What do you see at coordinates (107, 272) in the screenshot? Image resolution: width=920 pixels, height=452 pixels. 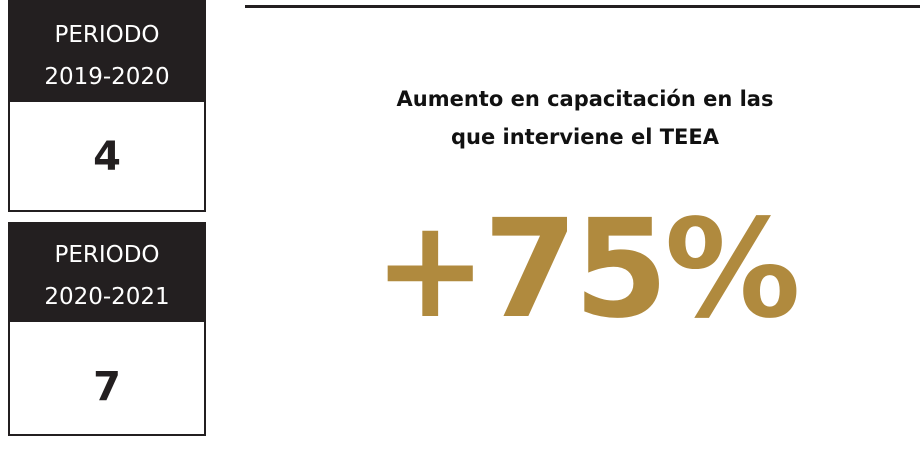 I see `period-header: PERIODO 2020-2021` at bounding box center [107, 272].